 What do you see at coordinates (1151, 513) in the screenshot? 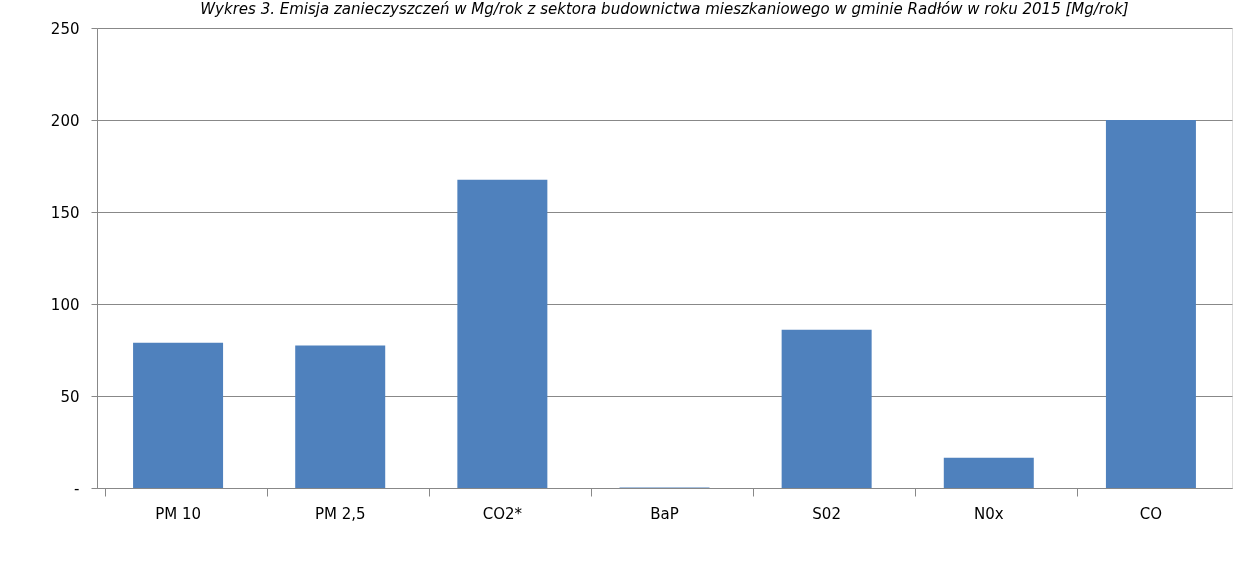
I see `x-tick-label: CO` at bounding box center [1151, 513].